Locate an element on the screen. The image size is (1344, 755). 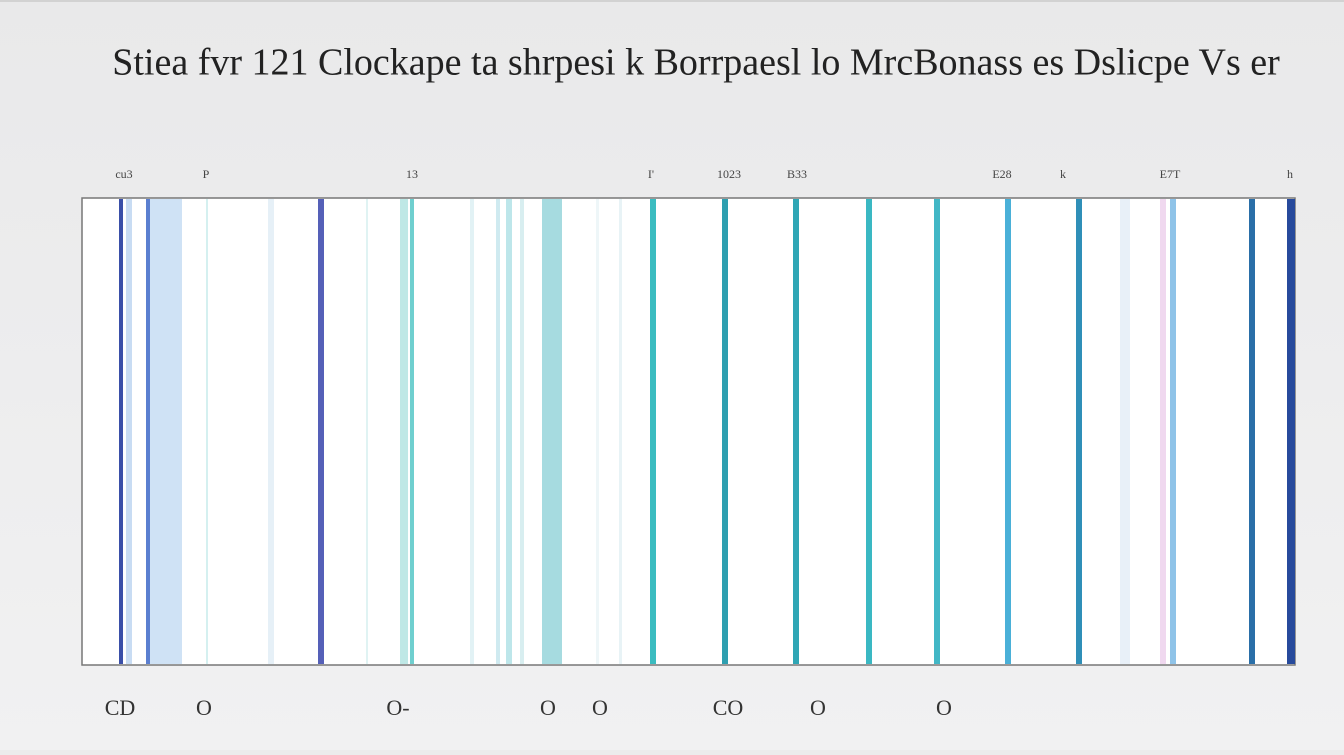
bottom-label: CD is located at coordinates (120, 707).